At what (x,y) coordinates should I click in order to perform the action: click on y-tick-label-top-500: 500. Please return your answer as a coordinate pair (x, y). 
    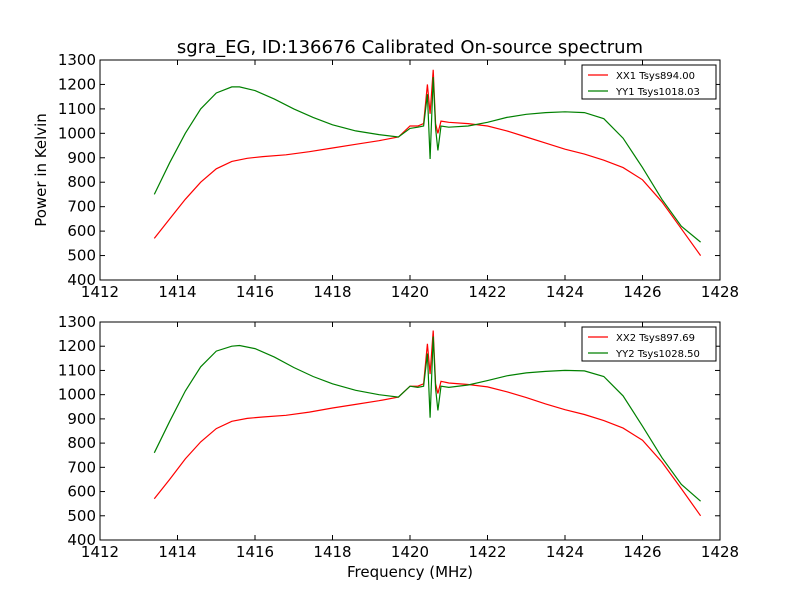
    Looking at the image, I should click on (81, 256).